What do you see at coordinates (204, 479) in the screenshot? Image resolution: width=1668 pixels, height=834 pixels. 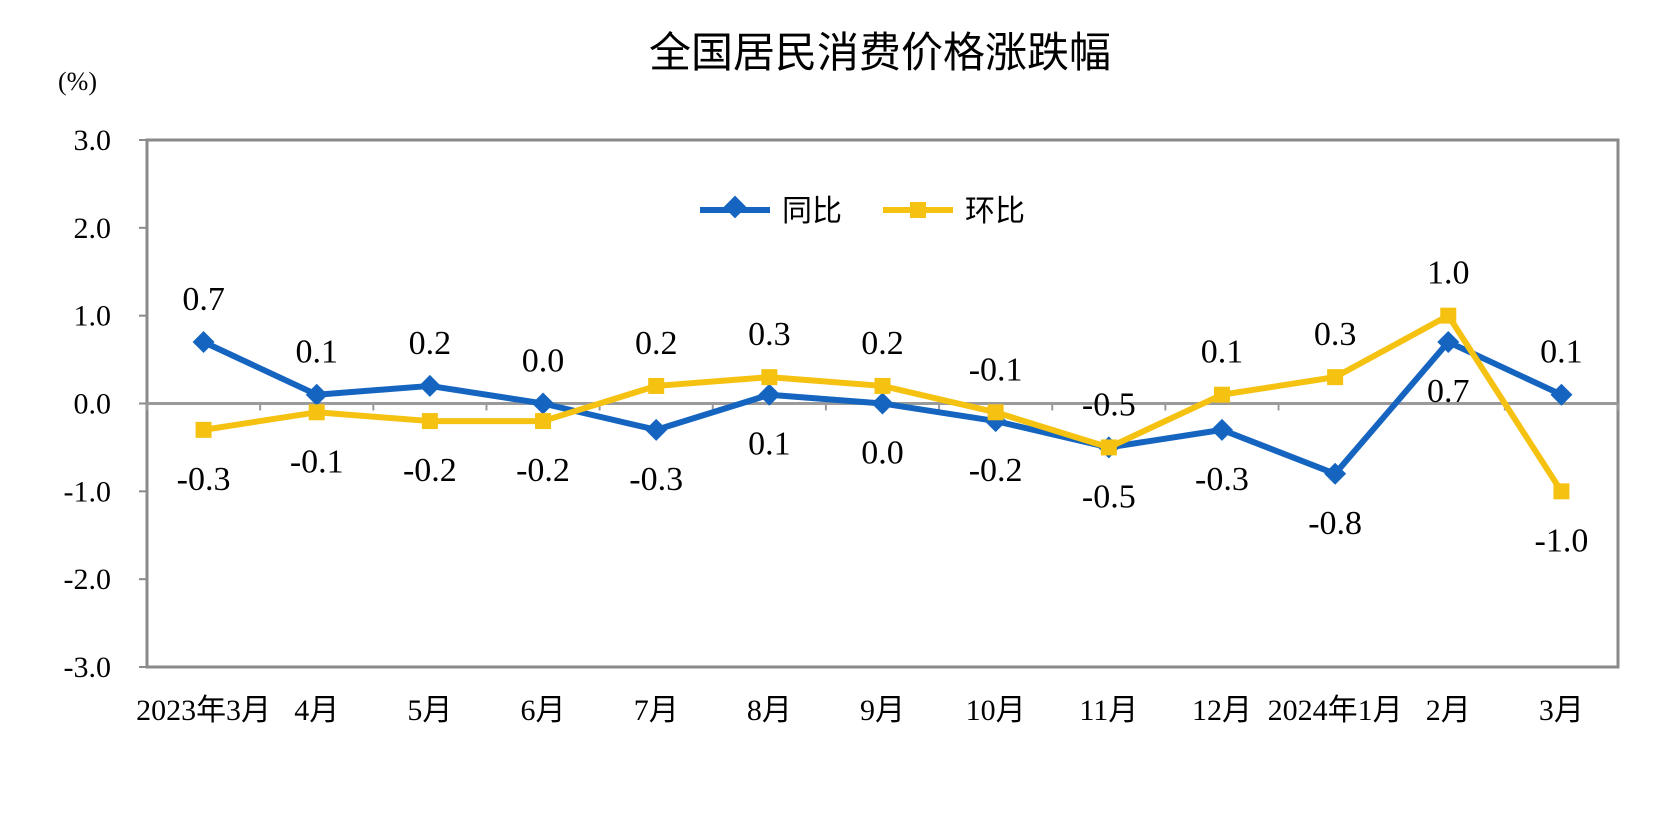 I see `data-label-mom: -0.3` at bounding box center [204, 479].